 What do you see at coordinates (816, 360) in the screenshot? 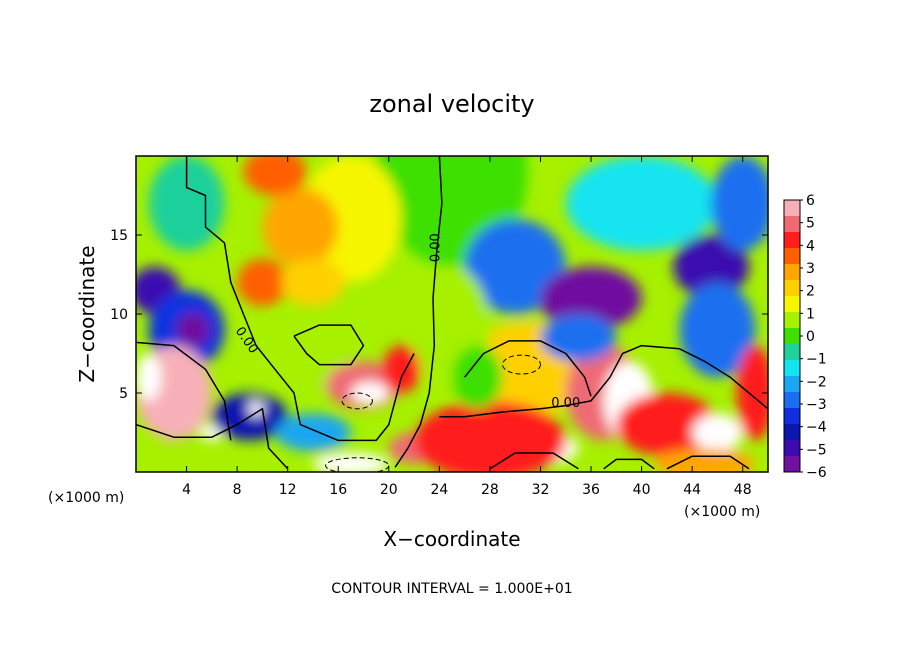
I see `colorbar-tick-label: −1` at bounding box center [816, 360].